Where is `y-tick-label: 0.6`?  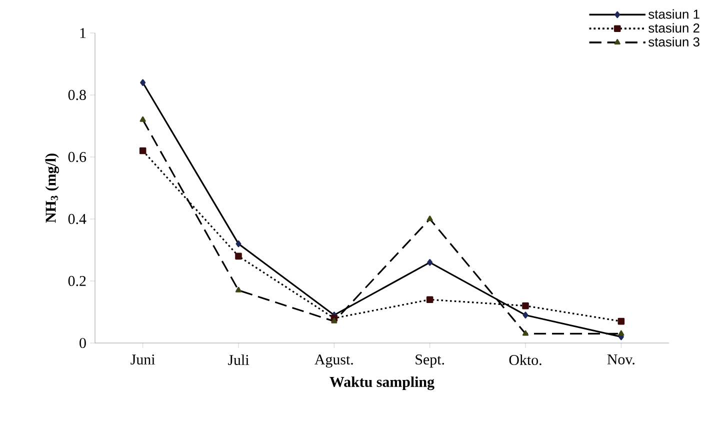
y-tick-label: 0.6 is located at coordinates (77, 157).